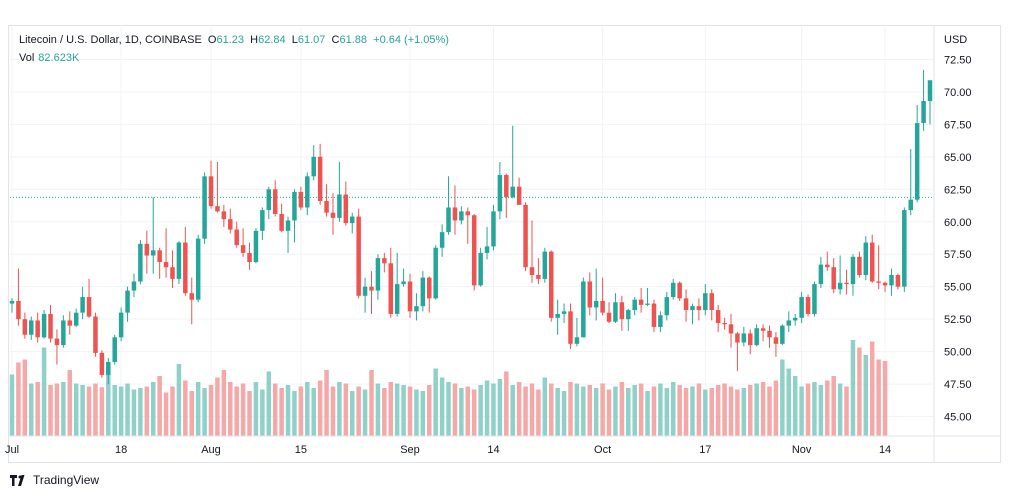 This screenshot has width=1012, height=498. Describe the element at coordinates (54, 480) in the screenshot. I see `brand: TradingView` at that location.